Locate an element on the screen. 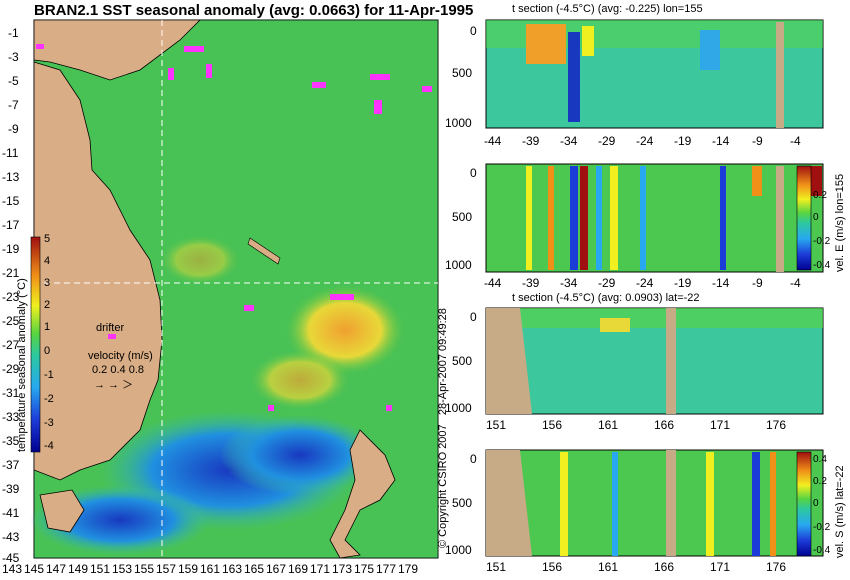 The width and height of the screenshot is (850, 580). y-tick: -9 is located at coordinates (13, 129).